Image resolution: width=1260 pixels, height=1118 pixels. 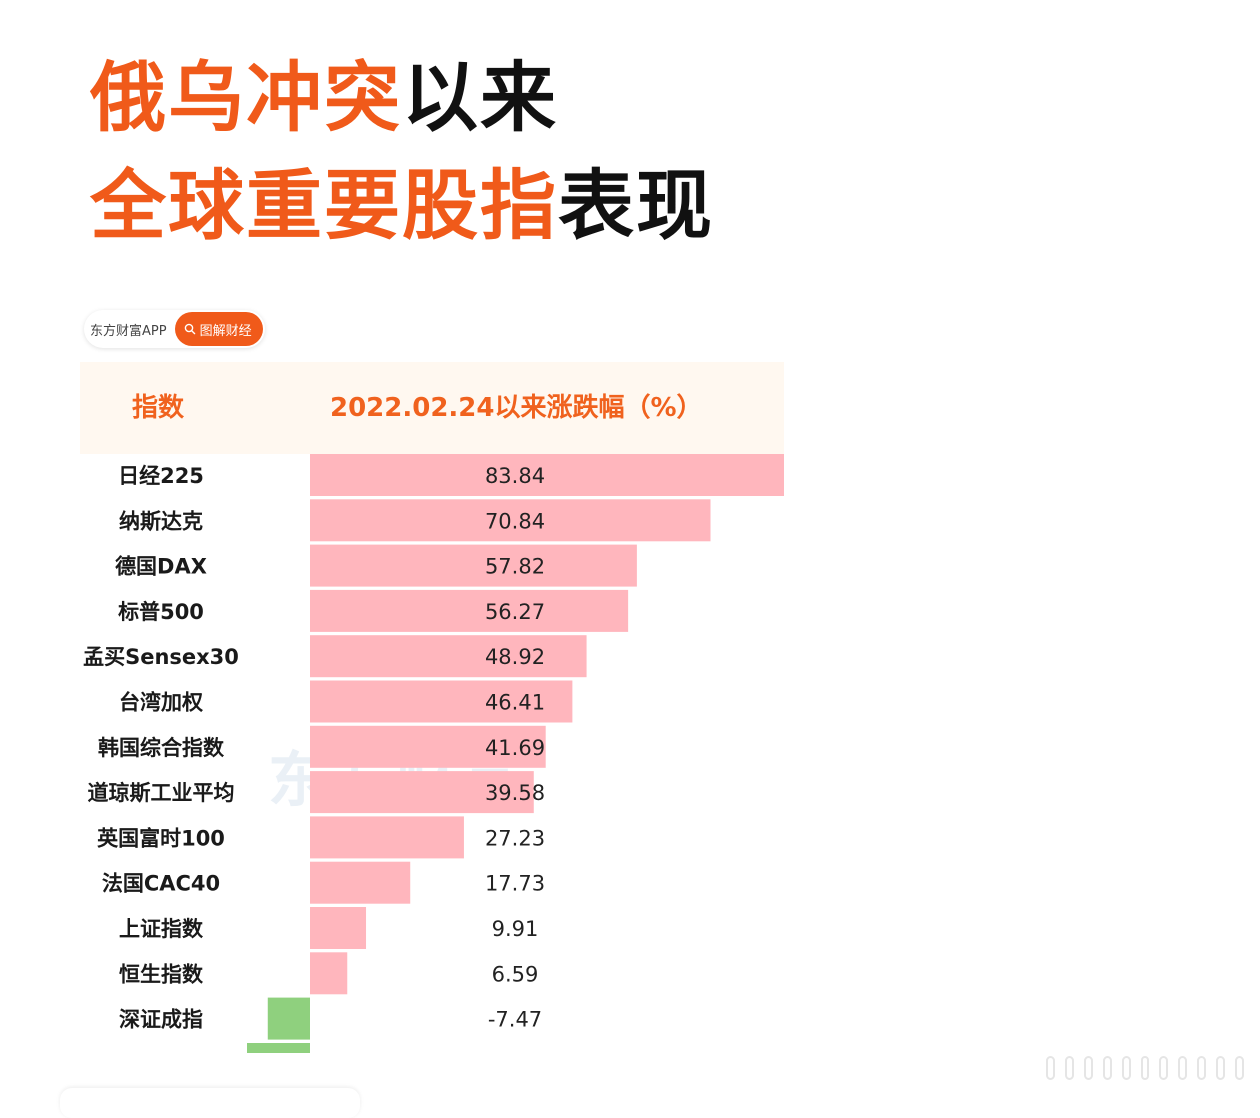 What do you see at coordinates (210, 1103) in the screenshot?
I see `bottom-panel-edge` at bounding box center [210, 1103].